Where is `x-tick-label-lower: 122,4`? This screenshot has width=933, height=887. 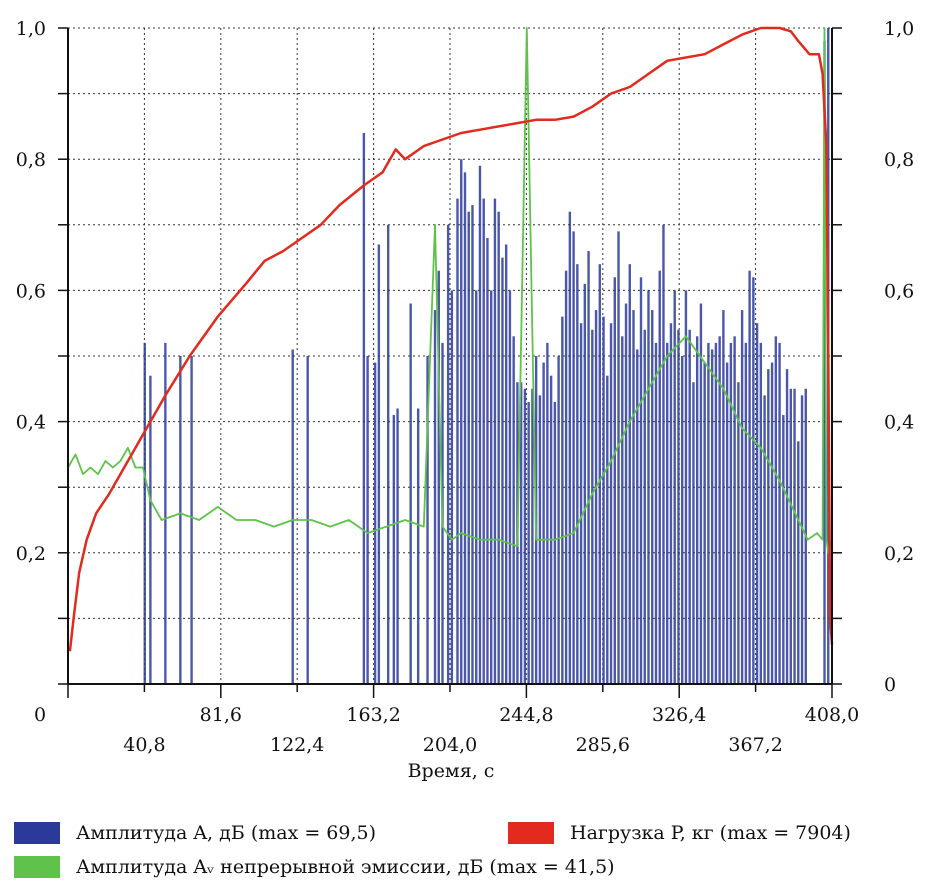 x-tick-label-lower: 122,4 is located at coordinates (297, 745).